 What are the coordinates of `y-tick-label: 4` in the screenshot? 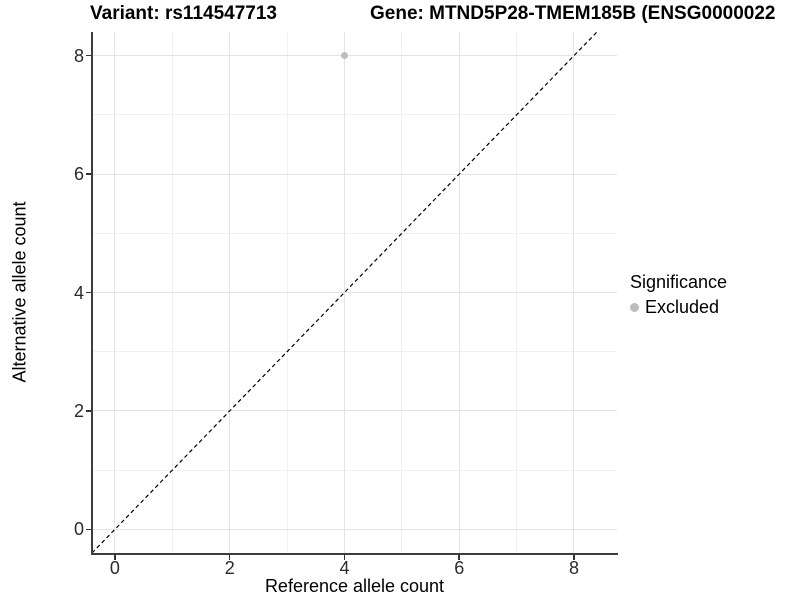 It's located at (78, 292).